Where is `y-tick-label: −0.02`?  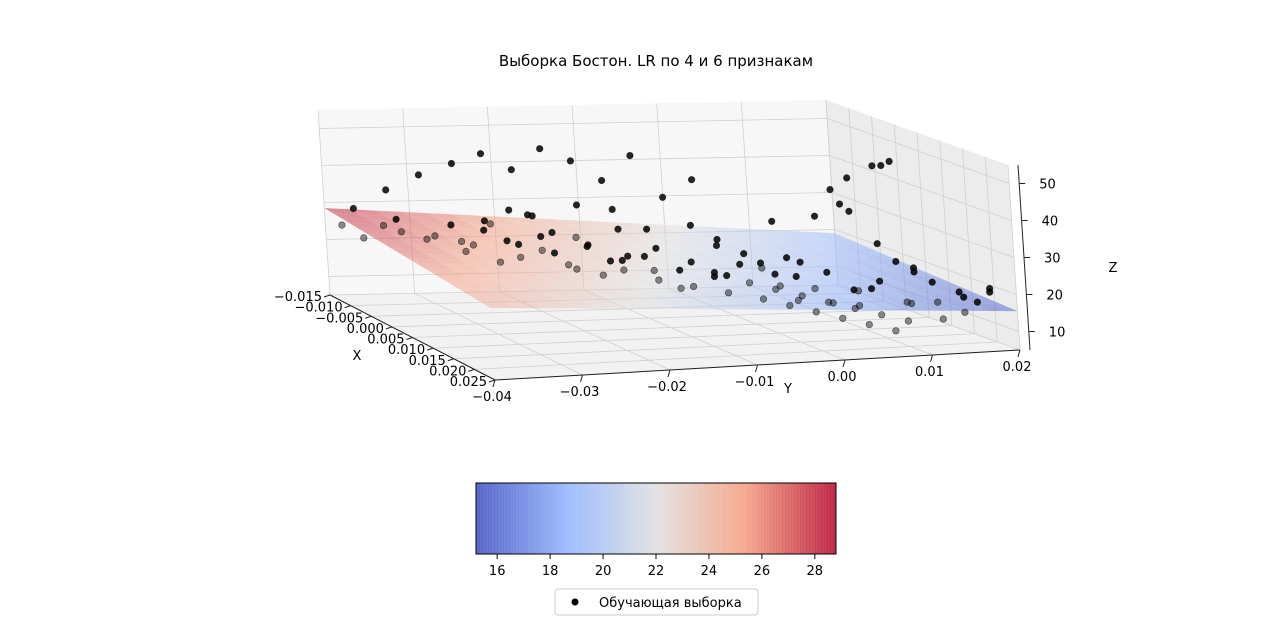 y-tick-label: −0.02 is located at coordinates (667, 387).